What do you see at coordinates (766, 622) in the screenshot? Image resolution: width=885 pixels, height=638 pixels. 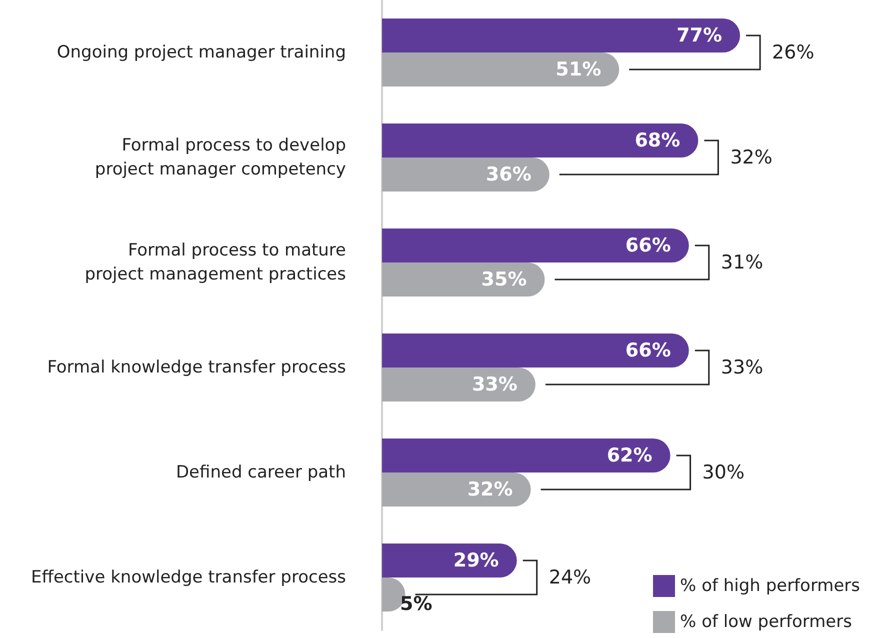 I see `legend-label: % of low performers` at bounding box center [766, 622].